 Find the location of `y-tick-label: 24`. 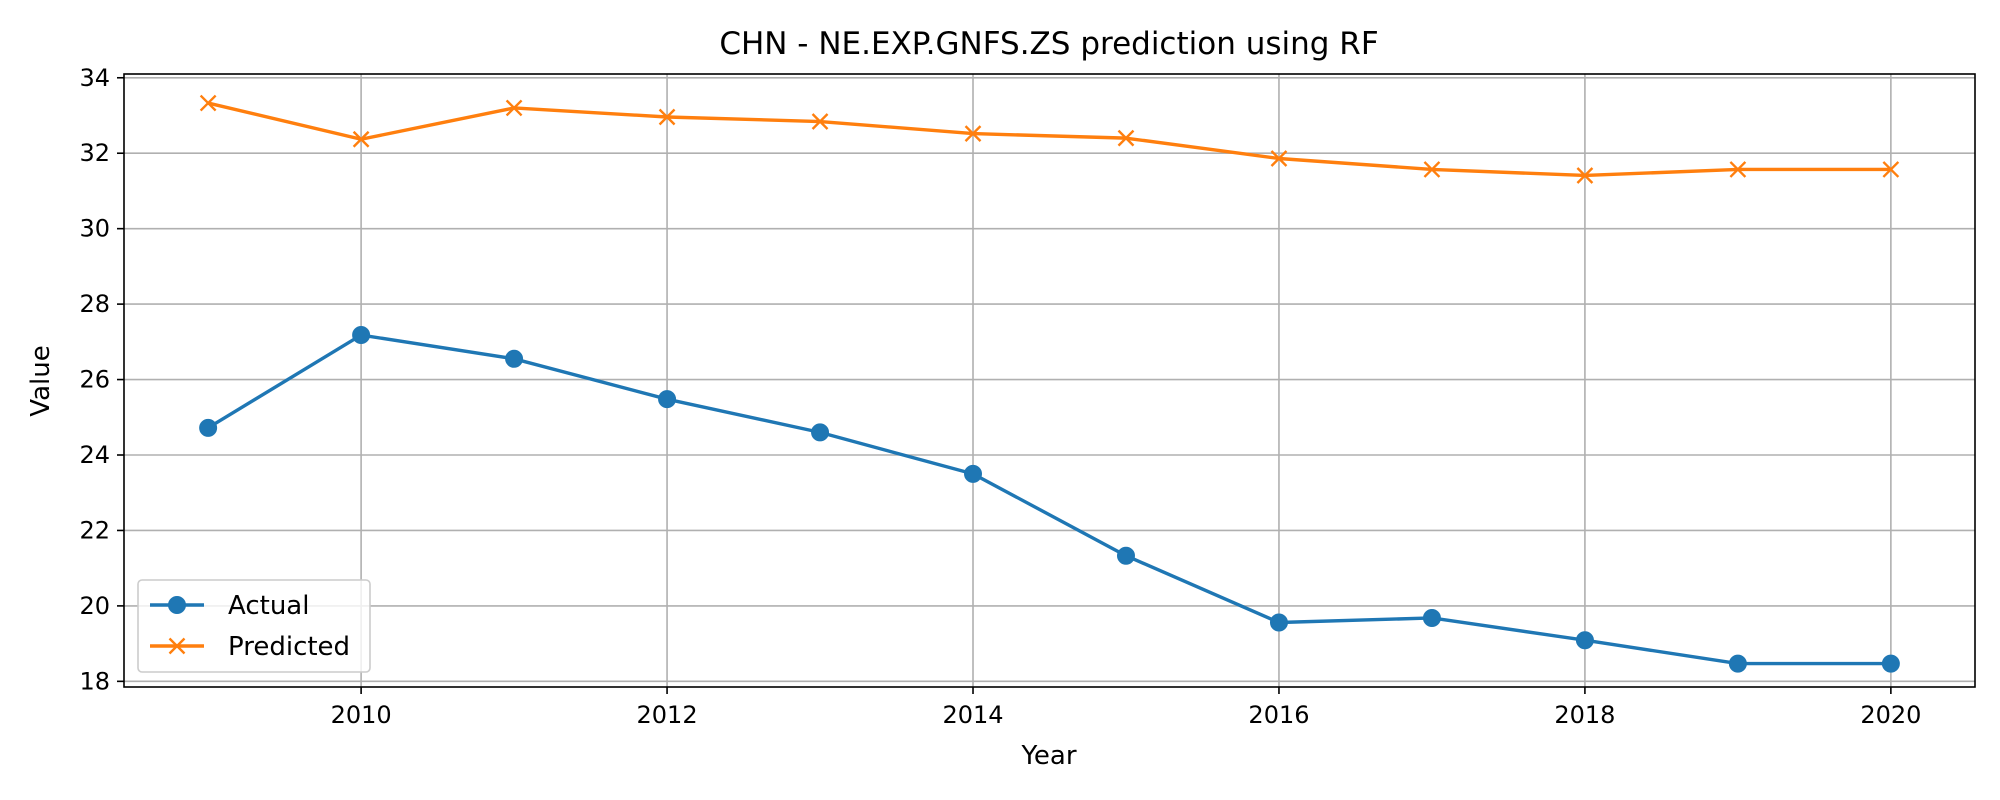

y-tick-label: 24 is located at coordinates (94, 455).